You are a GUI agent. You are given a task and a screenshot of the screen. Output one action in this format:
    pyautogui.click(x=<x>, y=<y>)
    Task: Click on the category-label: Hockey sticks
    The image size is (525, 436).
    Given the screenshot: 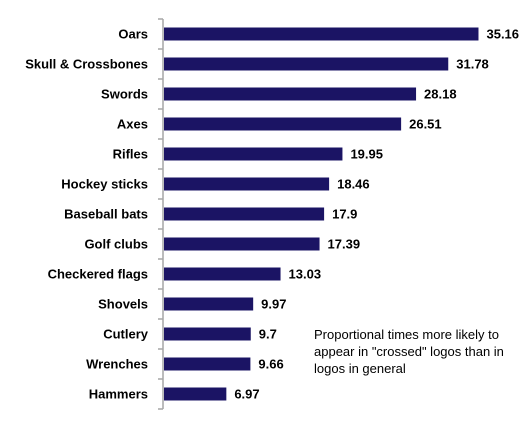 What is the action you would take?
    pyautogui.click(x=104, y=184)
    